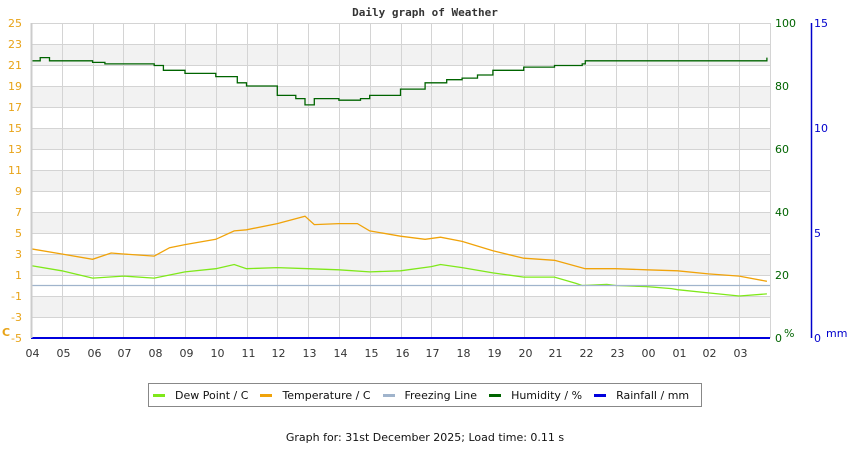 The image size is (850, 450). Describe the element at coordinates (310, 353) in the screenshot. I see `x-tick-label: 13` at that location.